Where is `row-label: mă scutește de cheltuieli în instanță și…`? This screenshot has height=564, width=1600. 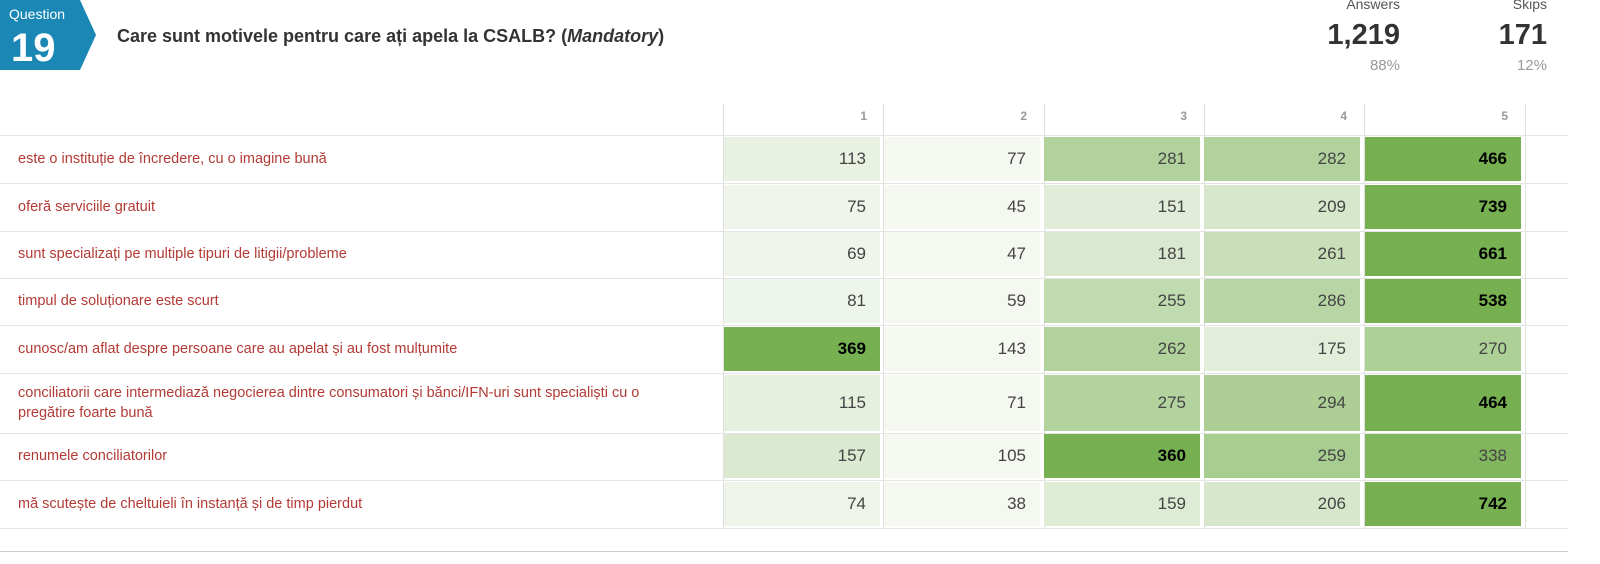
row-label: mă scutește de cheltuieli în instanță și… is located at coordinates (190, 504).